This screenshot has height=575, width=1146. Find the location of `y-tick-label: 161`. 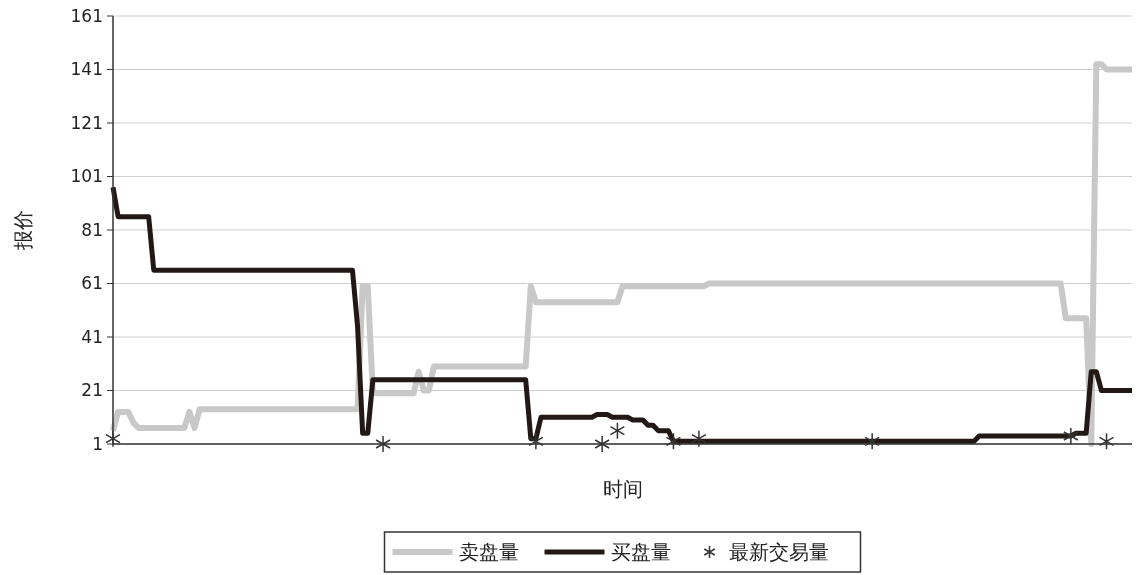

y-tick-label: 161 is located at coordinates (86, 15).